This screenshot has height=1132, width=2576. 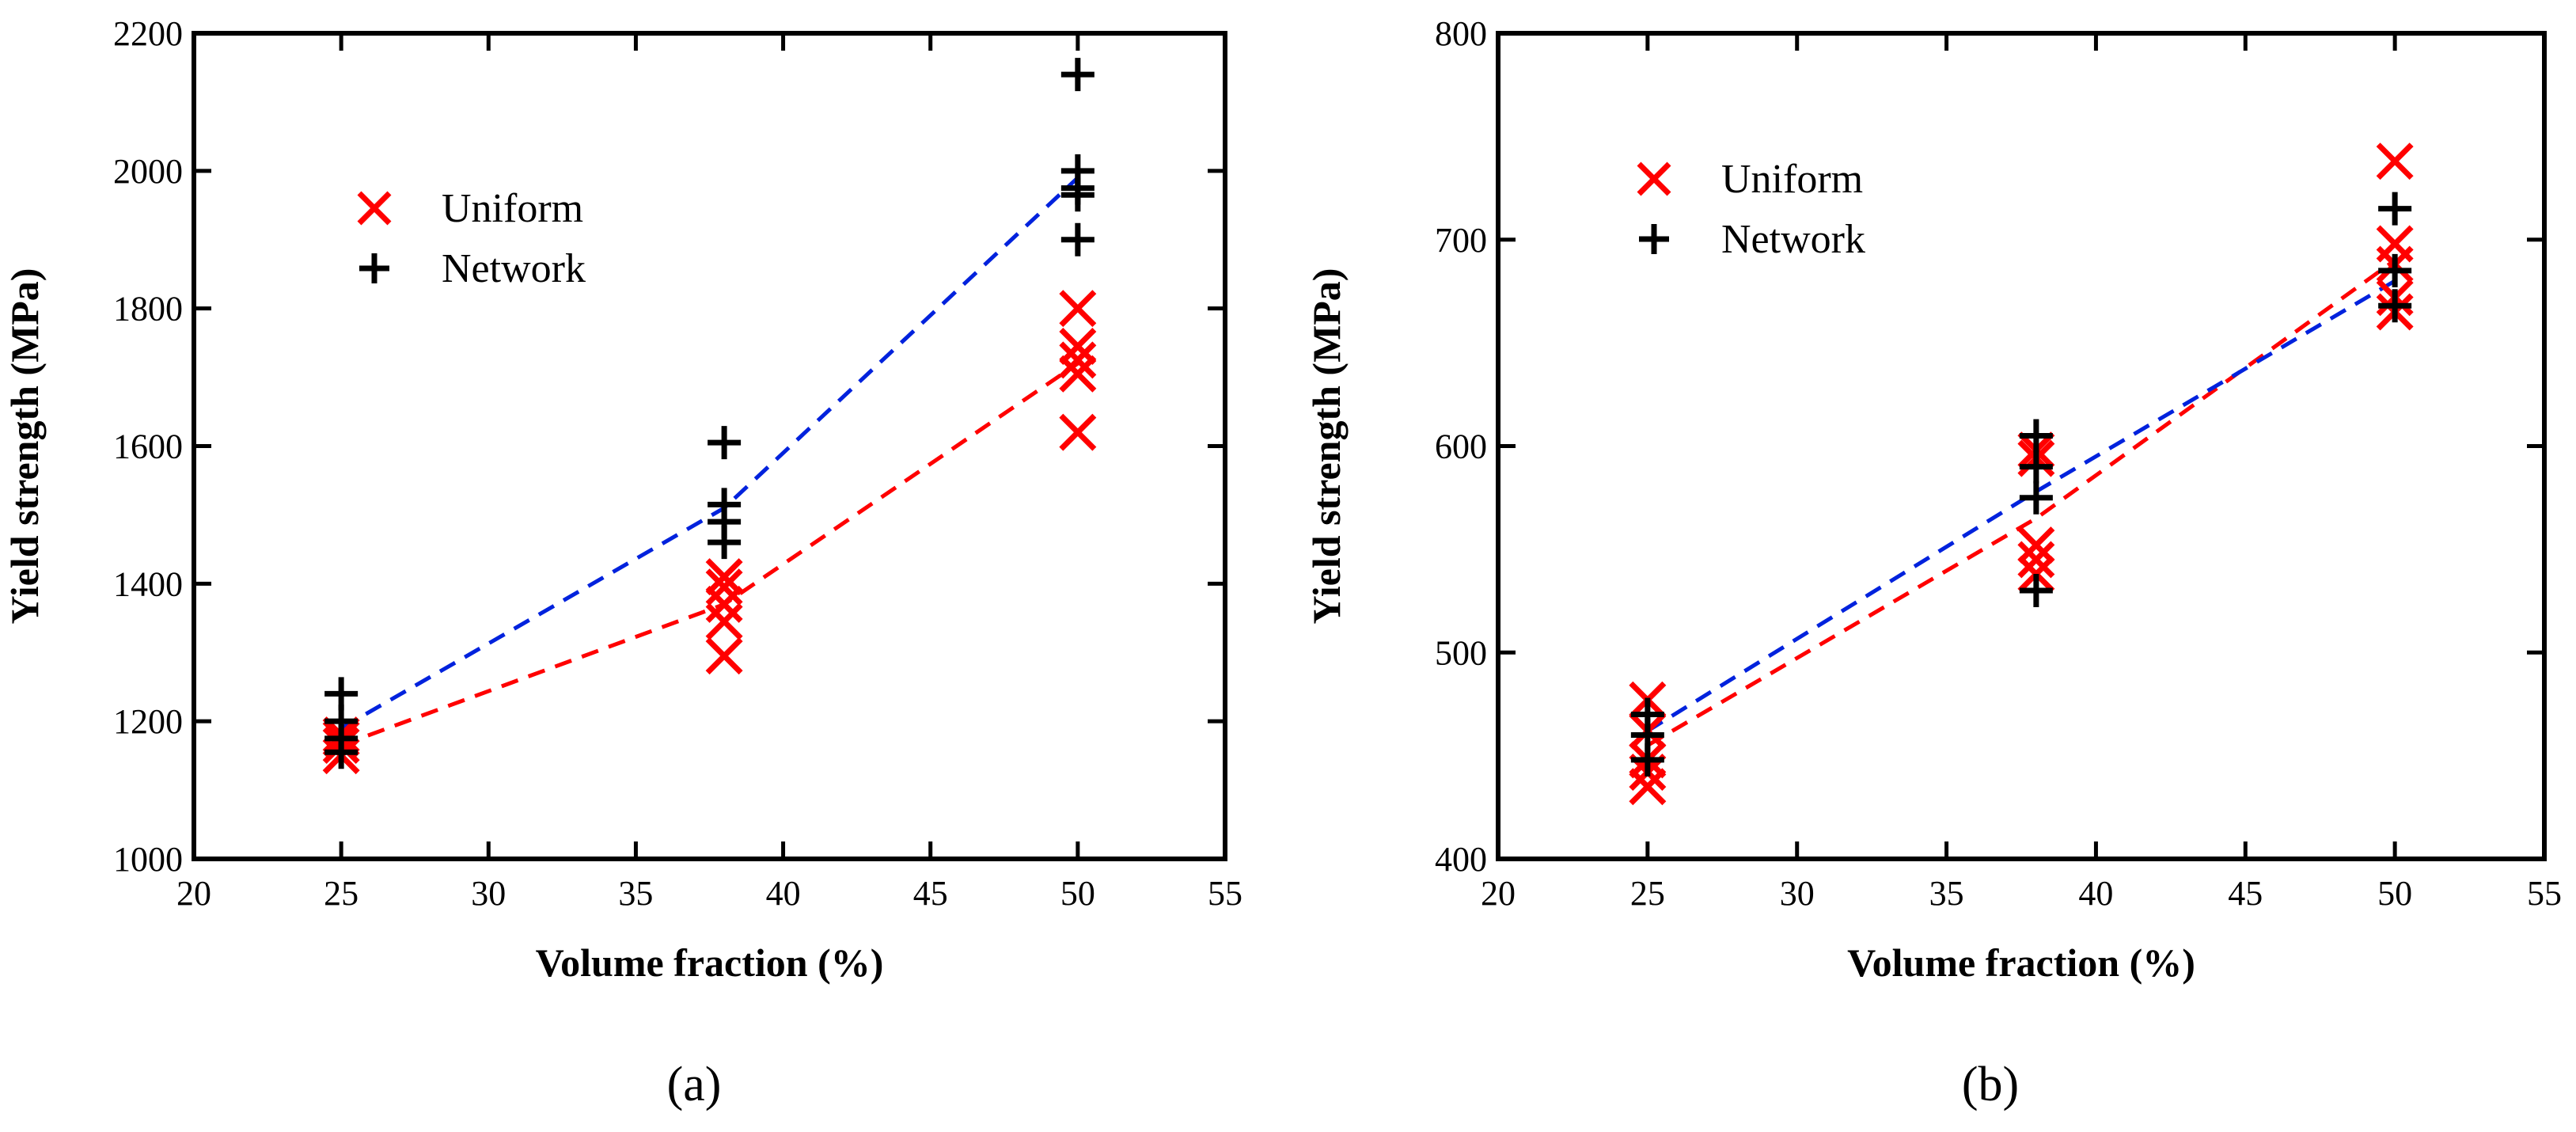 I want to click on y-tick-label: 700, so click(x=1461, y=240).